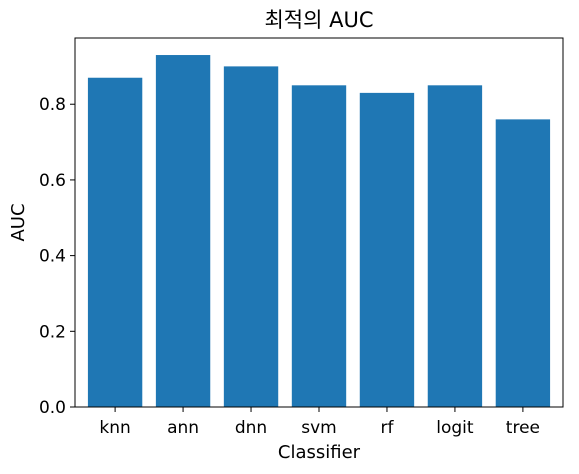 The width and height of the screenshot is (579, 474). What do you see at coordinates (318, 20) in the screenshot?
I see `chart-title: 최적의 AUC` at bounding box center [318, 20].